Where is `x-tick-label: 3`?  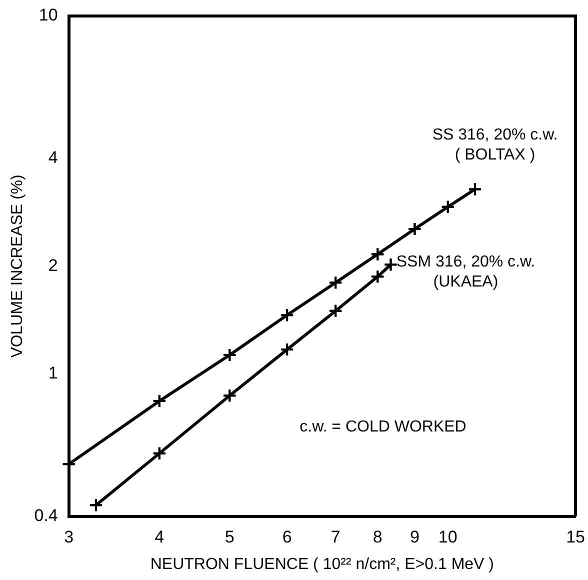
x-tick-label: 3 is located at coordinates (69, 536).